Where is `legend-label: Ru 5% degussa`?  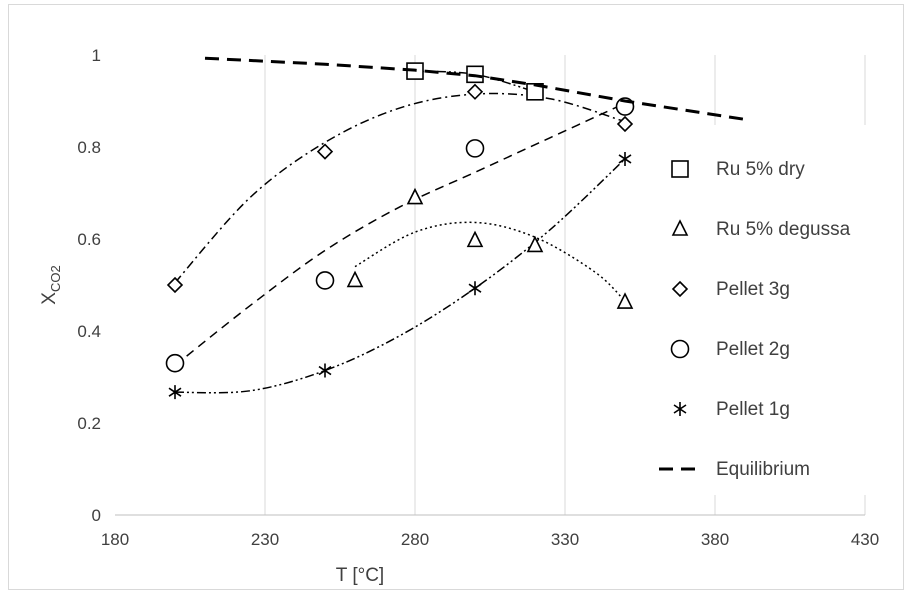
legend-label: Ru 5% degussa is located at coordinates (783, 229).